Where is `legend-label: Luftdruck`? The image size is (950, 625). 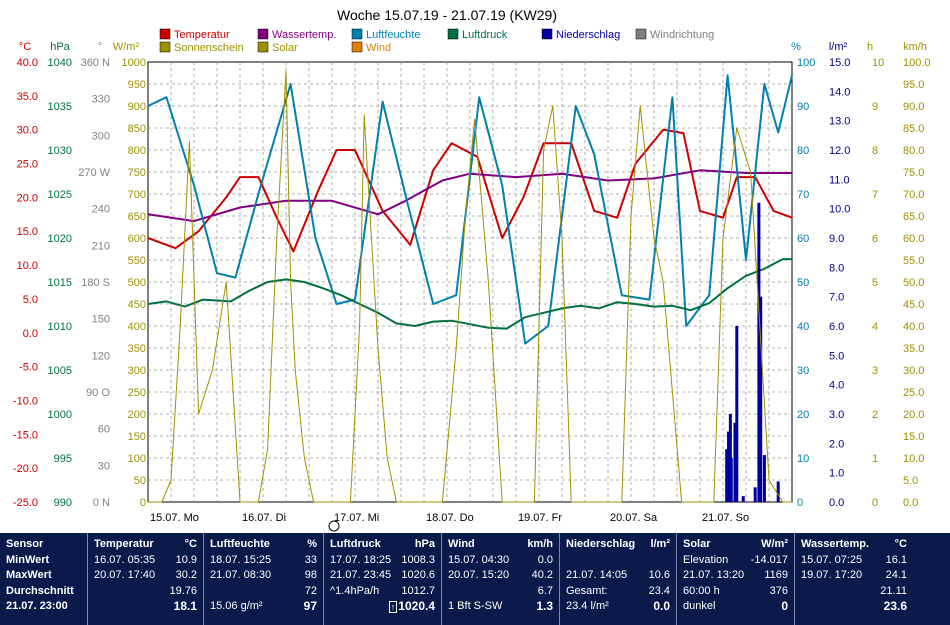
legend-label: Luftdruck is located at coordinates (485, 35).